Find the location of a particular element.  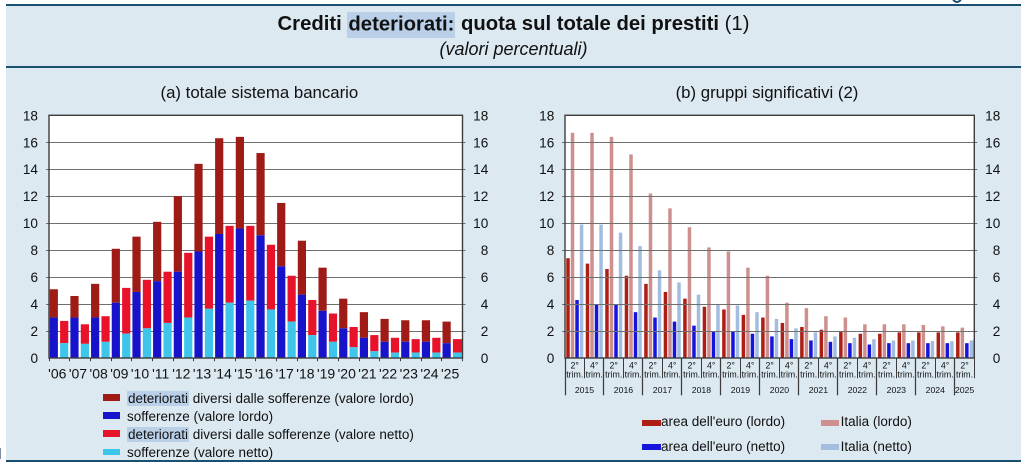

svg-text: '24 is located at coordinates (429, 373).